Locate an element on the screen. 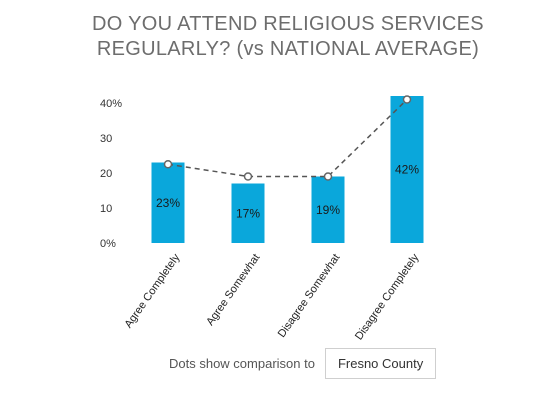 Image resolution: width=550 pixels, height=404 pixels. y-tick-label: 0% is located at coordinates (108, 244).